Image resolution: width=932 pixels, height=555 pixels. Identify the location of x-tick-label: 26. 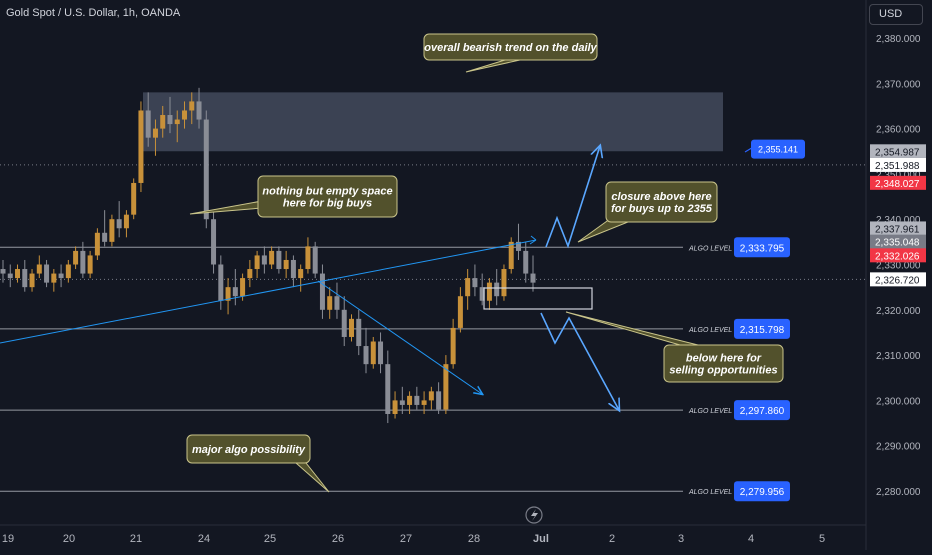
(338, 539).